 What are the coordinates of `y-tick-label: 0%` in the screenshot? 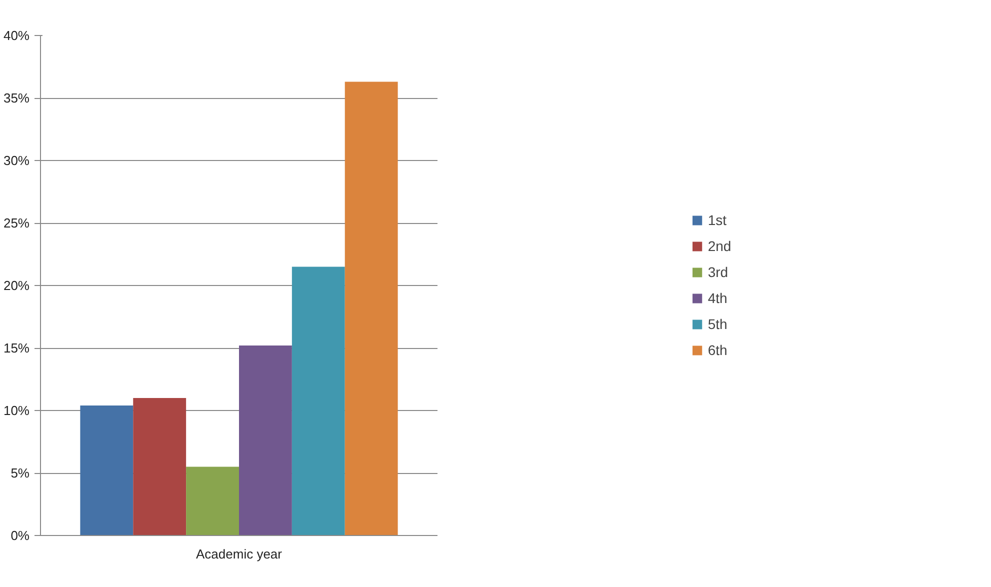 It's located at (20, 535).